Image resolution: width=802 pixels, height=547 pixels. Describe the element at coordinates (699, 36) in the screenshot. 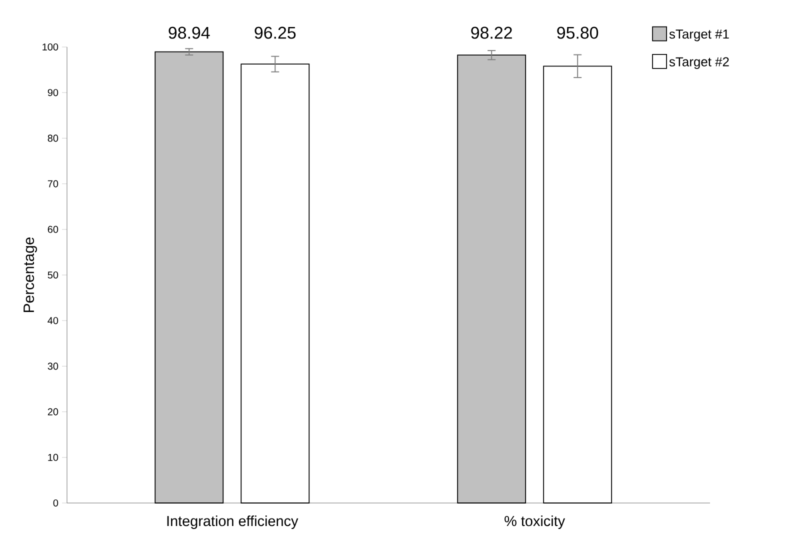

I see `legend-label: sTarget #1` at that location.